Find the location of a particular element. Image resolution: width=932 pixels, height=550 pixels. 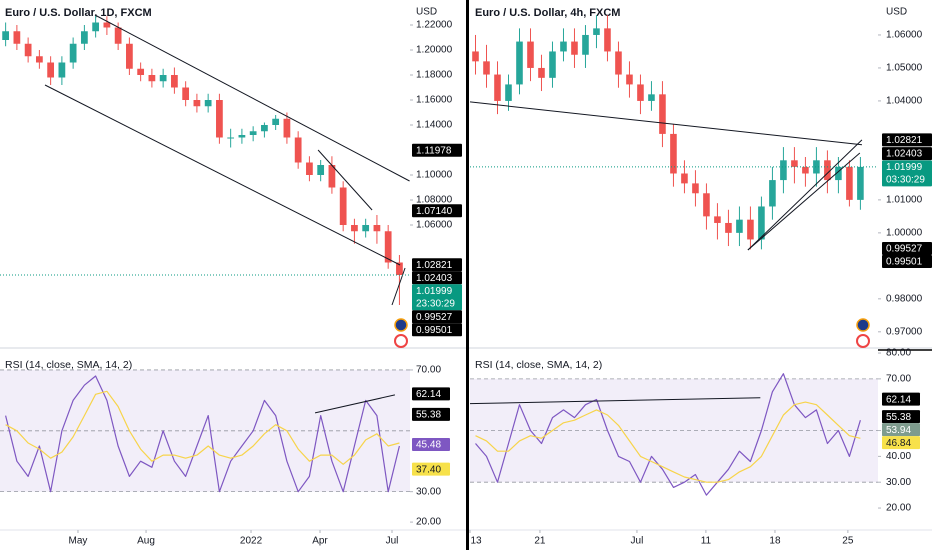

price-label: 53.94 is located at coordinates (898, 430).